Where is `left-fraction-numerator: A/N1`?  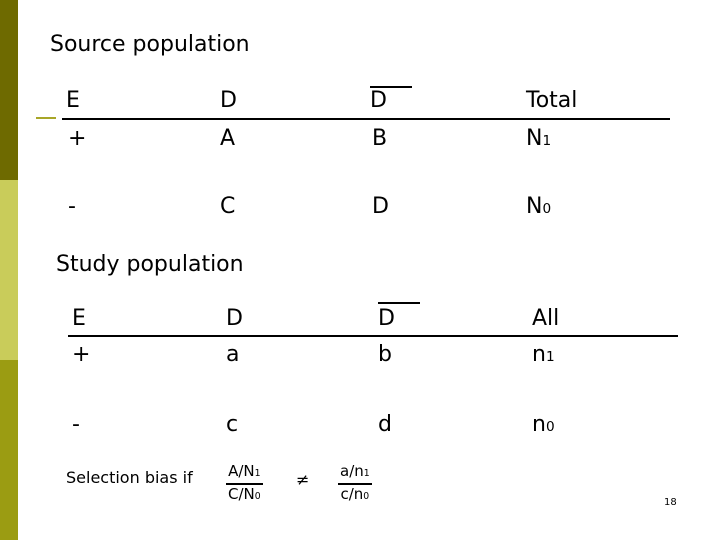 left-fraction-numerator: A/N1 is located at coordinates (244, 473).